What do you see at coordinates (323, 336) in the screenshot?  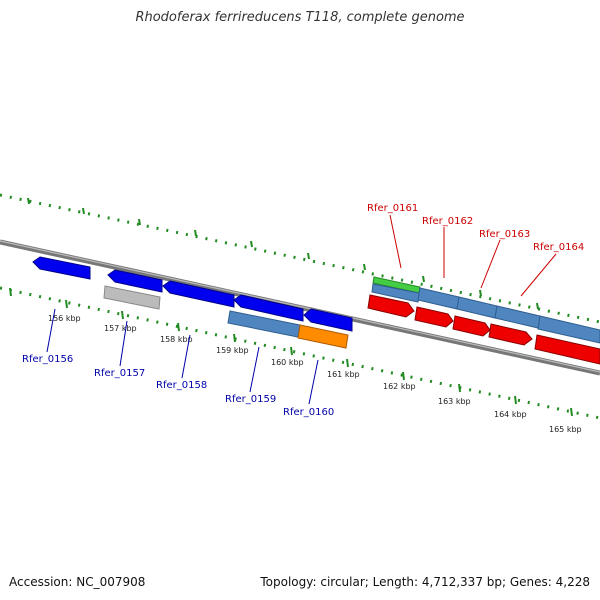 I see `cds-feature-orange` at bounding box center [323, 336].